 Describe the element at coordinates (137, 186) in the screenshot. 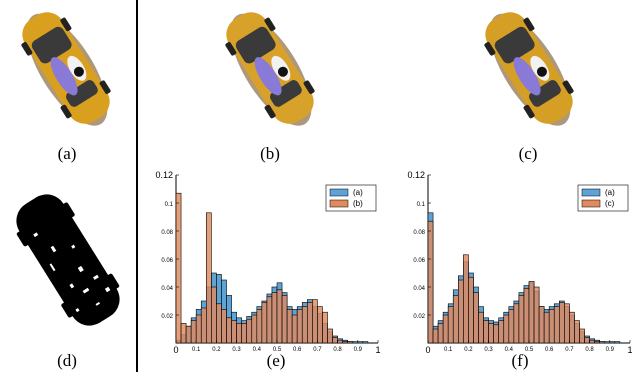

I see `panel-divider` at that location.